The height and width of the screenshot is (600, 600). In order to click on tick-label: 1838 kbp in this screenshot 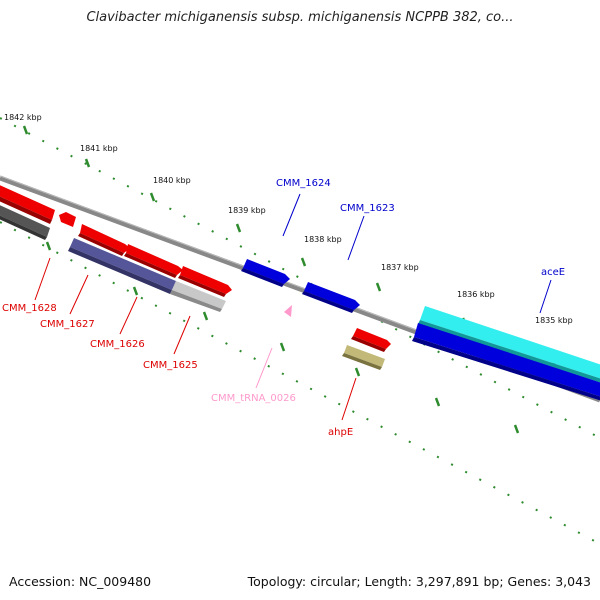, I will do `click(323, 239)`.